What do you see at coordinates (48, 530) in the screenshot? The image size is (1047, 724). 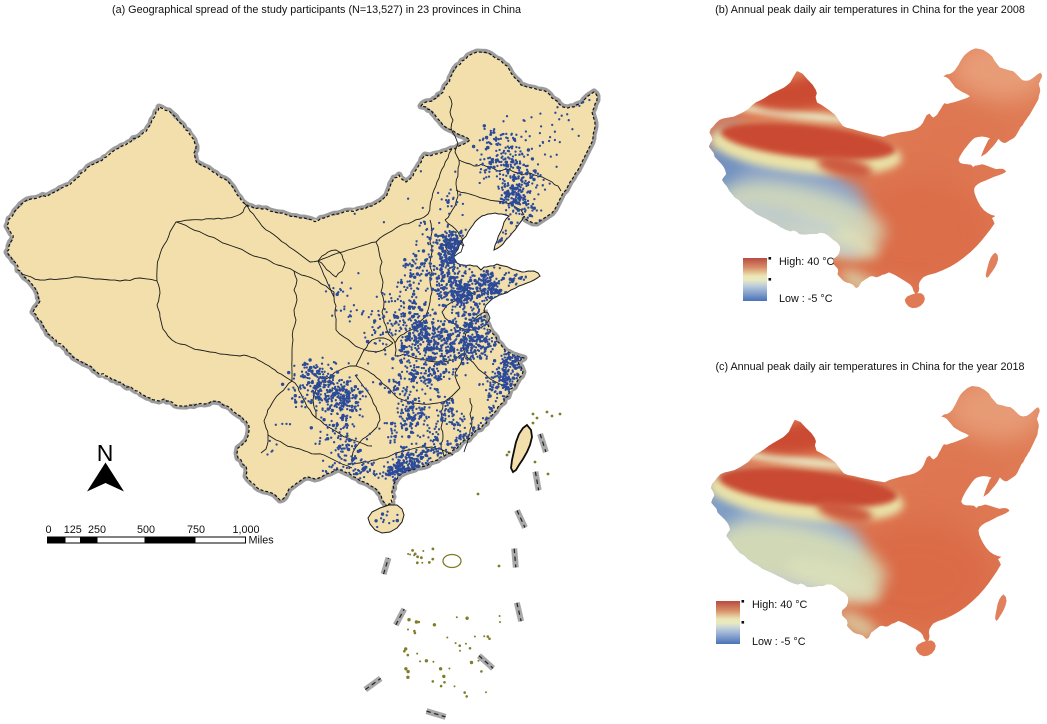 I see `svg-text: 0` at bounding box center [48, 530].